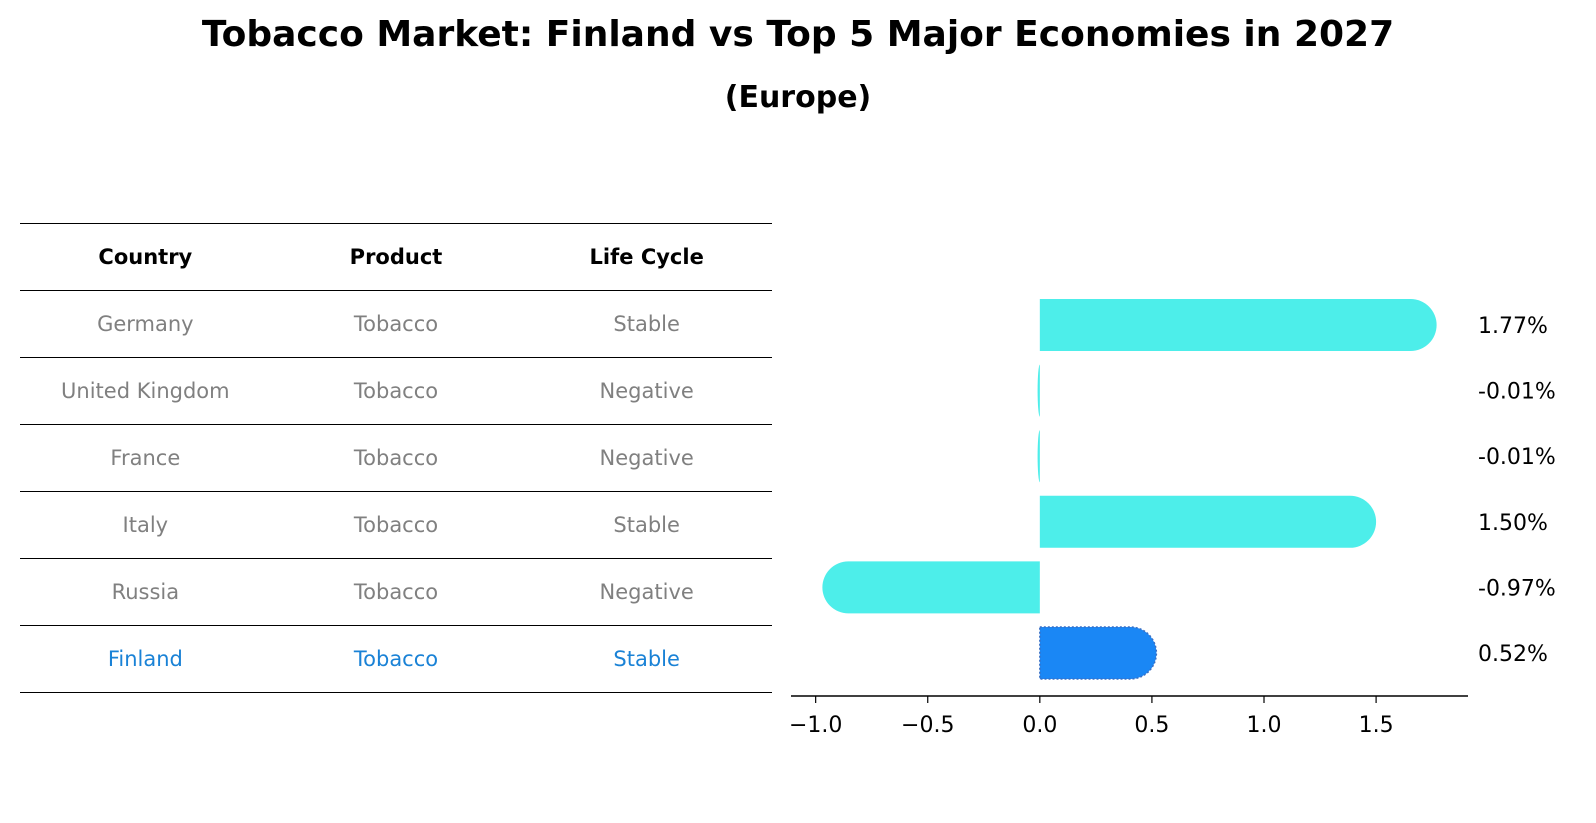 This screenshot has height=823, width=1596. What do you see at coordinates (1208, 521) in the screenshot?
I see `bar-italy` at bounding box center [1208, 521].